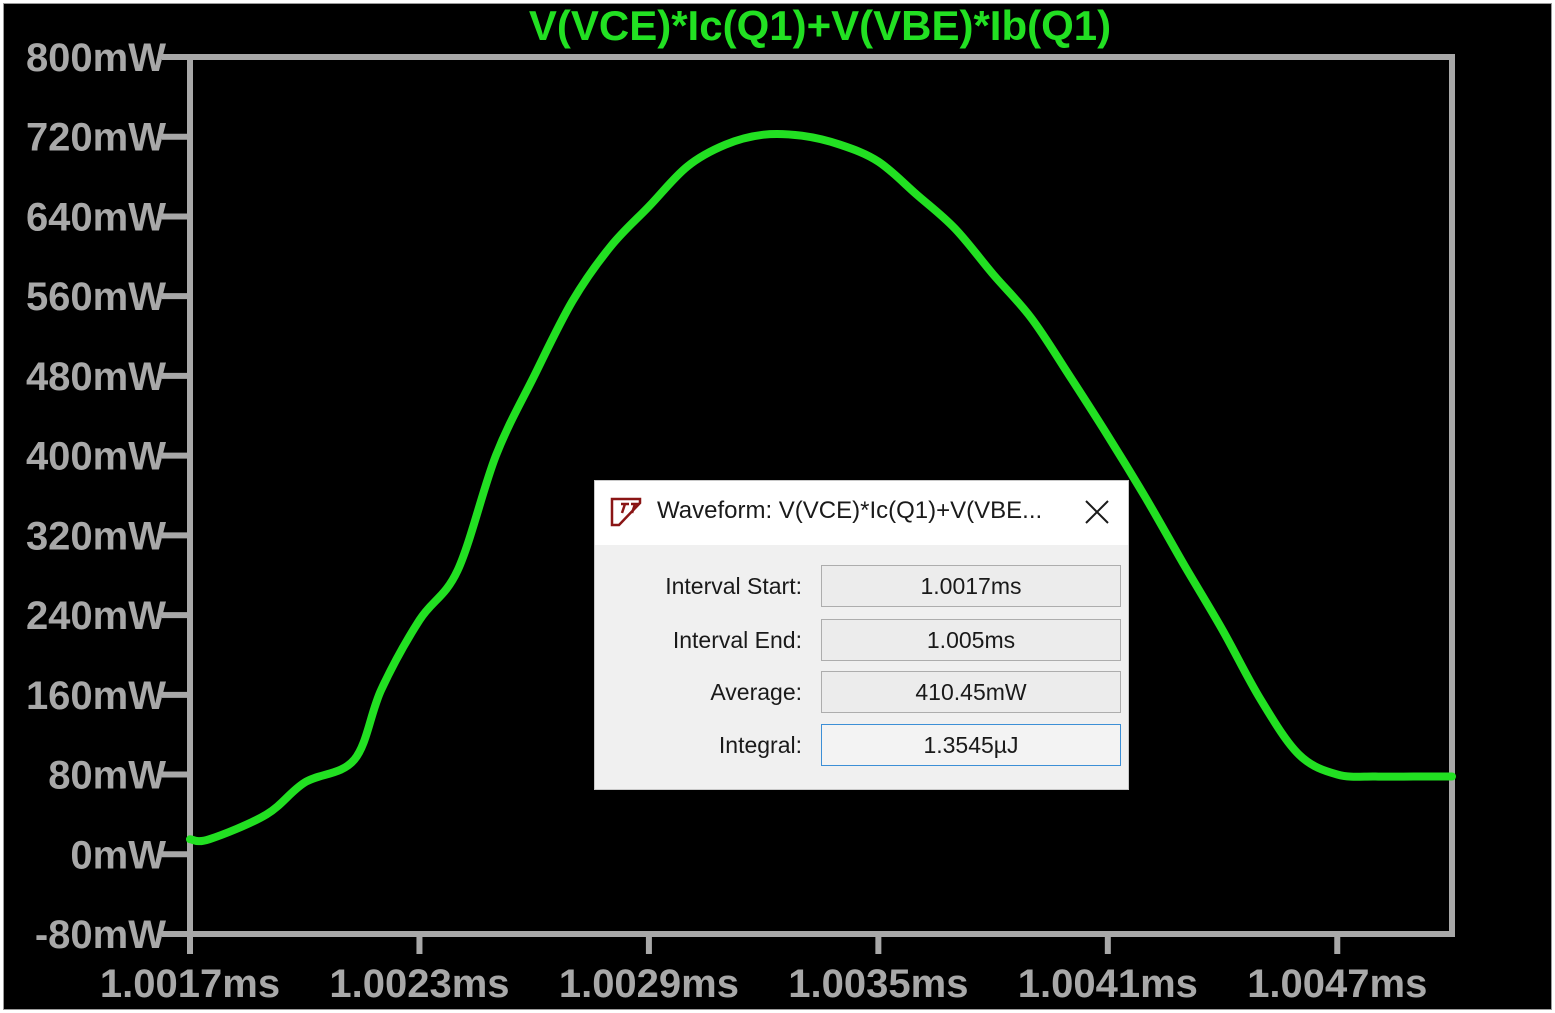 The image size is (1555, 1013). Describe the element at coordinates (649, 984) in the screenshot. I see `x-tick-label: 1.0029ms` at that location.